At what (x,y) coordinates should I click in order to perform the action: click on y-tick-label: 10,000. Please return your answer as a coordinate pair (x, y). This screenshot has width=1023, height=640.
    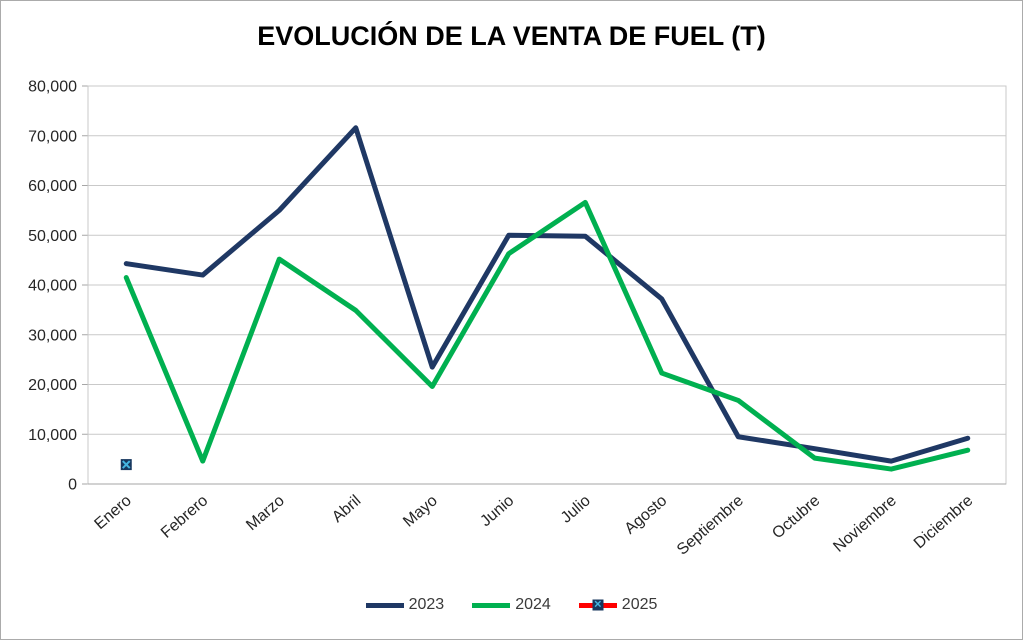
    Looking at the image, I should click on (52, 435).